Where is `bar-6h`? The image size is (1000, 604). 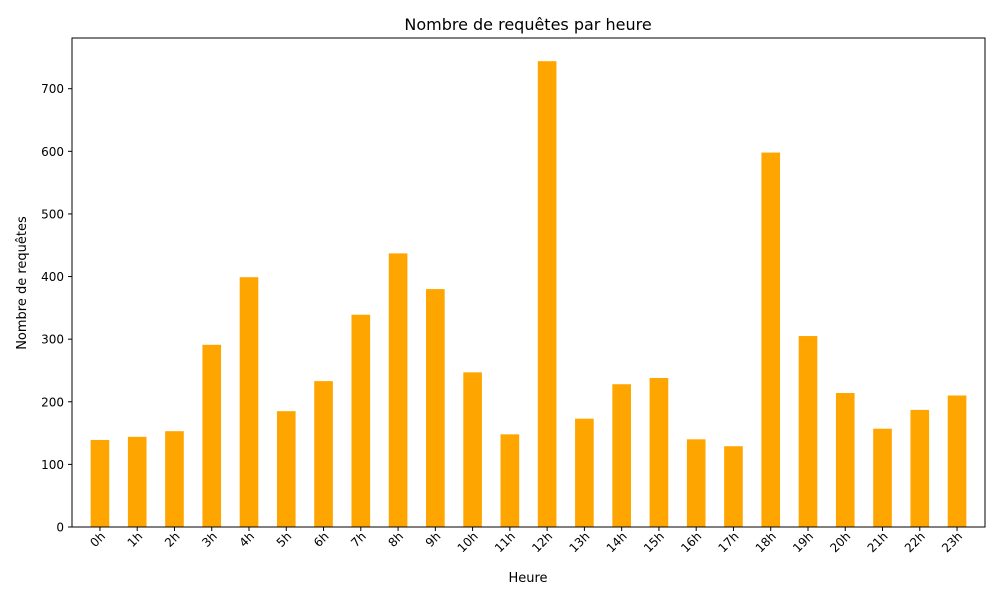 bar-6h is located at coordinates (323, 454).